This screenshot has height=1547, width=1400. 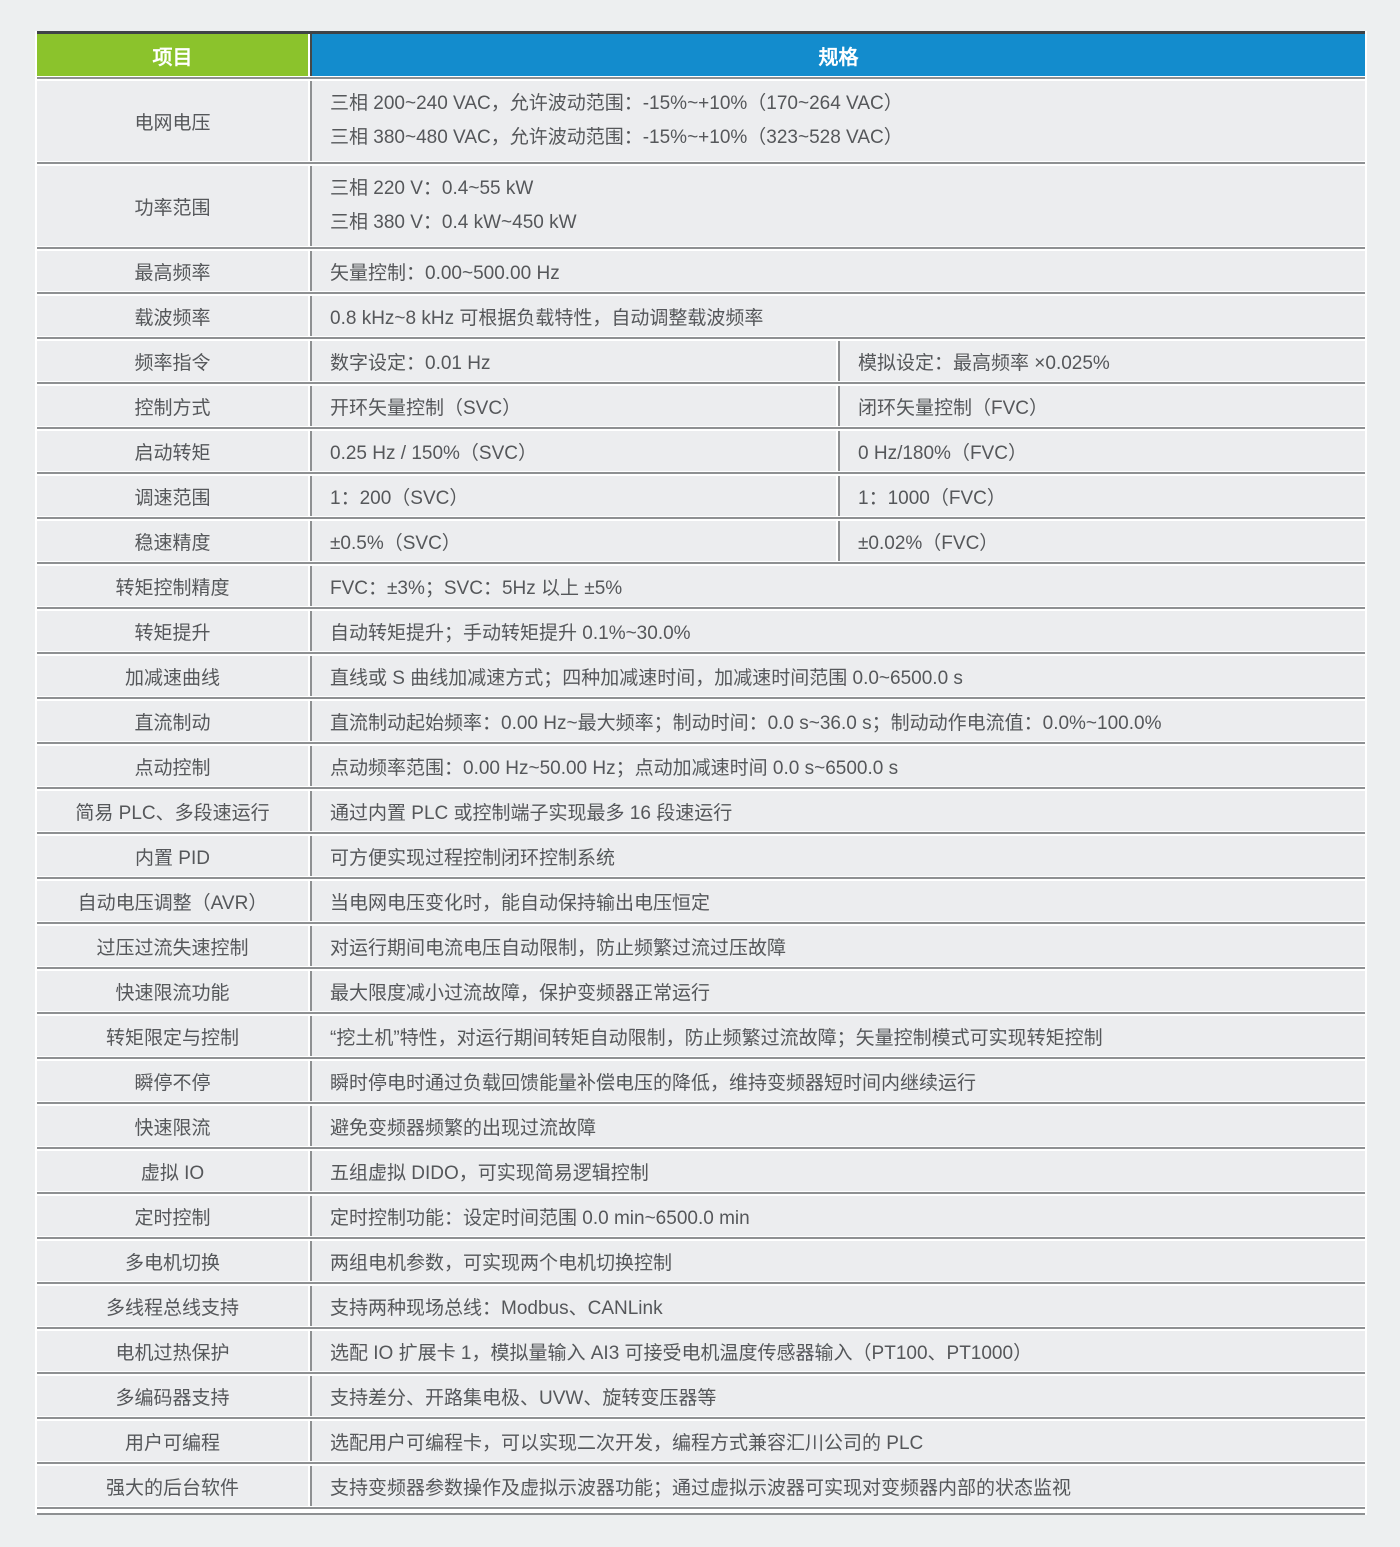 I want to click on item-cell: 调速范围, so click(x=172, y=496).